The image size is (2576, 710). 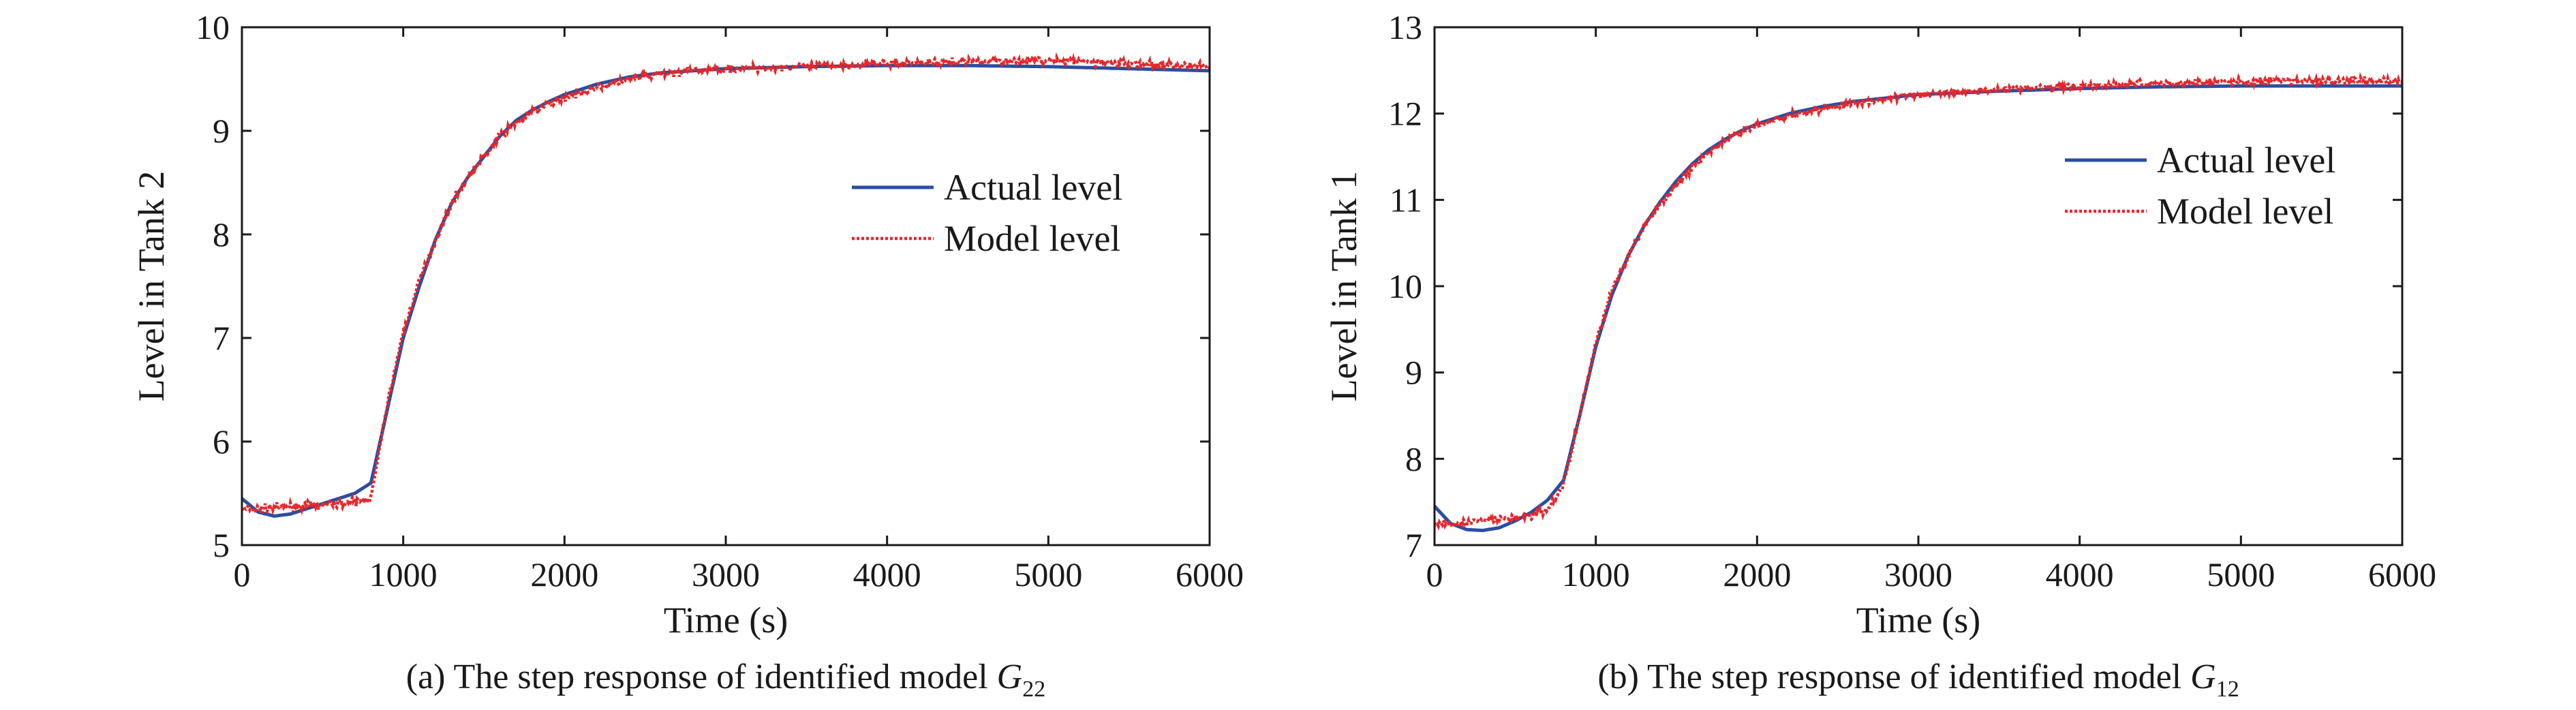 I want to click on y-tick-label: 12, so click(x=1405, y=114).